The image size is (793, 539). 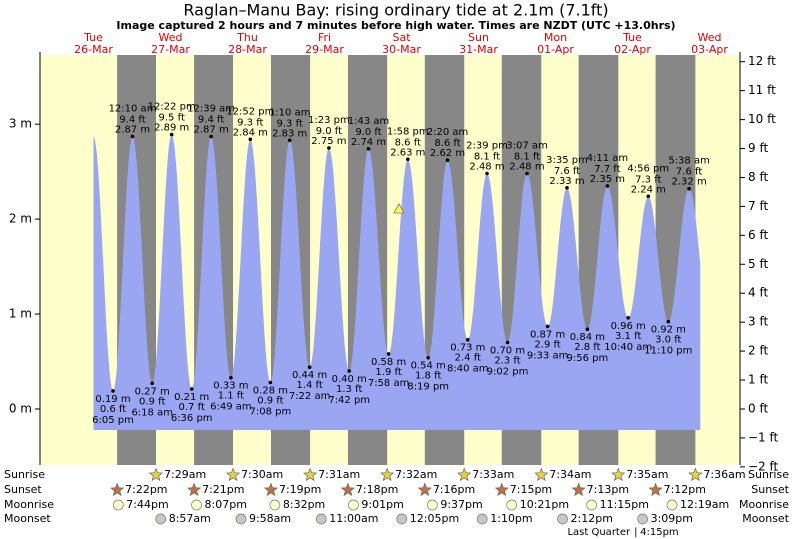 I want to click on low-tide-label: 0.84 m, so click(x=587, y=337).